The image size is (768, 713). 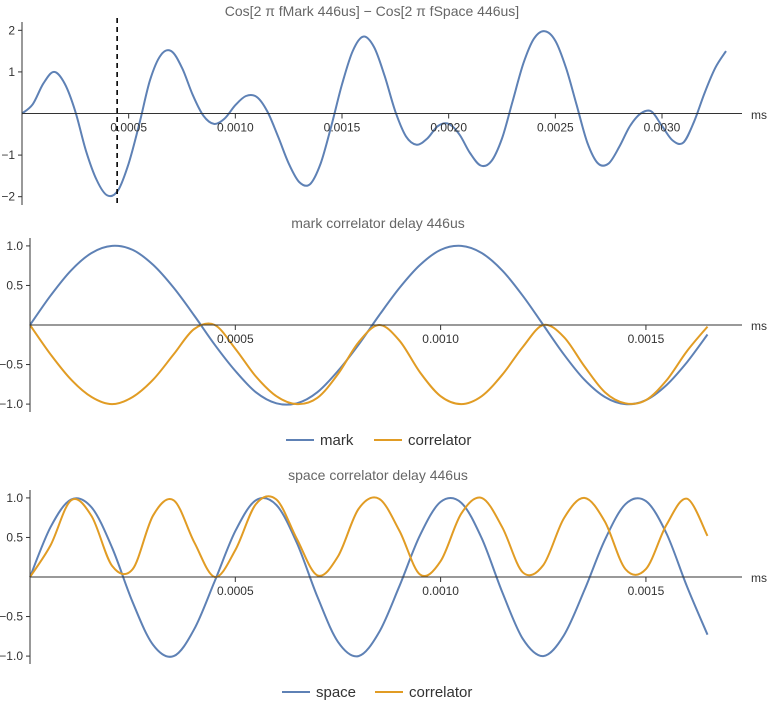 I want to click on x-tick-label: 0.0030, so click(x=662, y=128).